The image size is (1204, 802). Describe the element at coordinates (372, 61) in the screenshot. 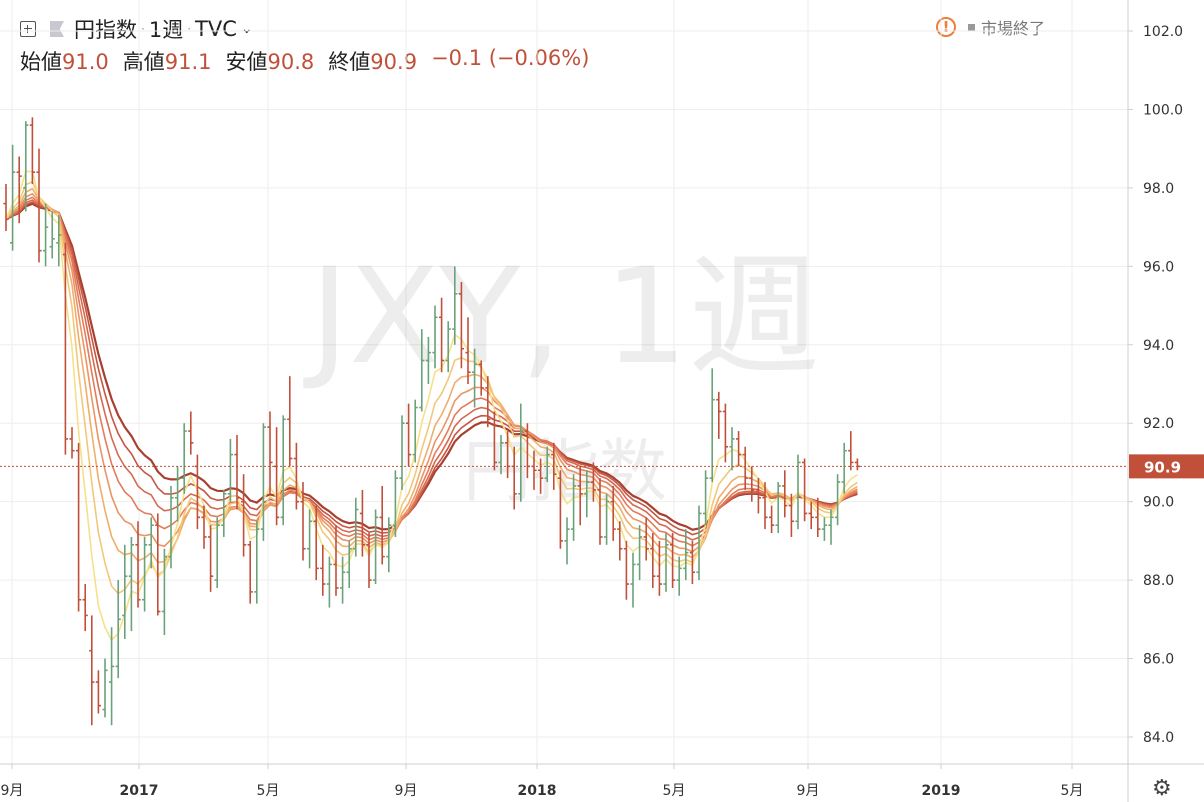

I see `close-field: 終値90.9` at that location.